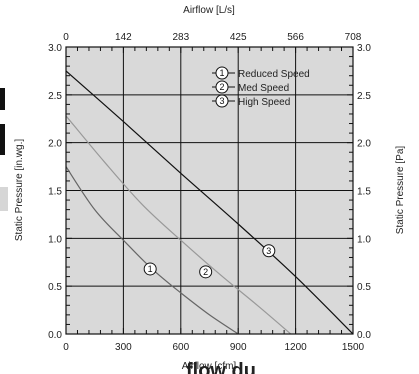 Image resolution: width=419 pixels, height=374 pixels. I want to click on edge-block-top, so click(2, 99).